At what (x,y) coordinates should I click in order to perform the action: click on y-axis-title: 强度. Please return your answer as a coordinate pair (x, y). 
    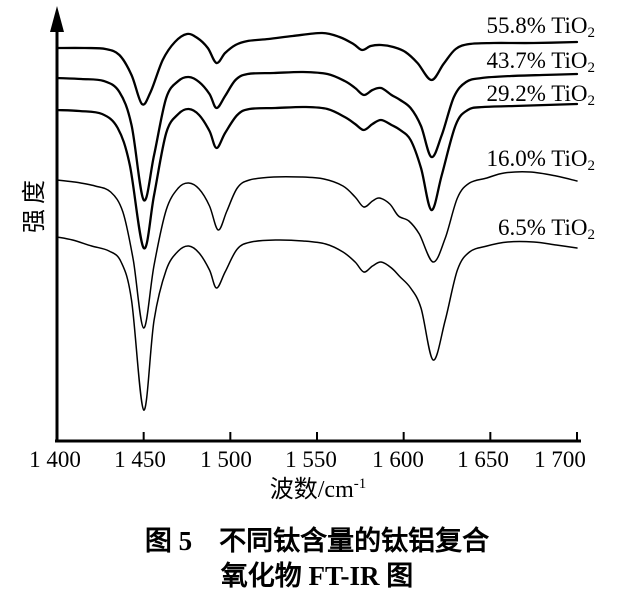
    Looking at the image, I should click on (34, 204).